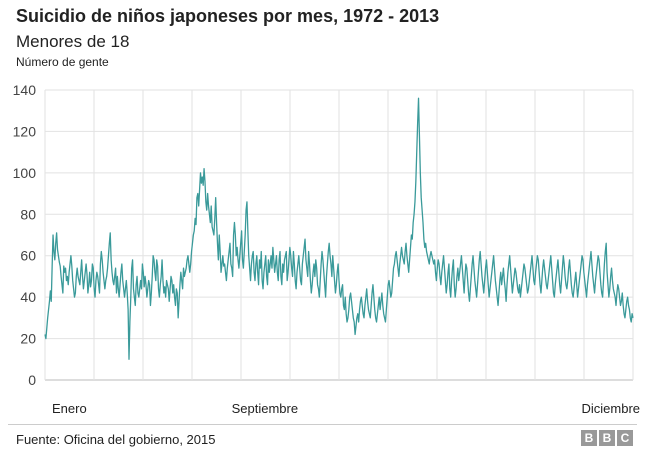  Describe the element at coordinates (610, 408) in the screenshot. I see `x-tick-label-diciembre: Diciembre` at that location.